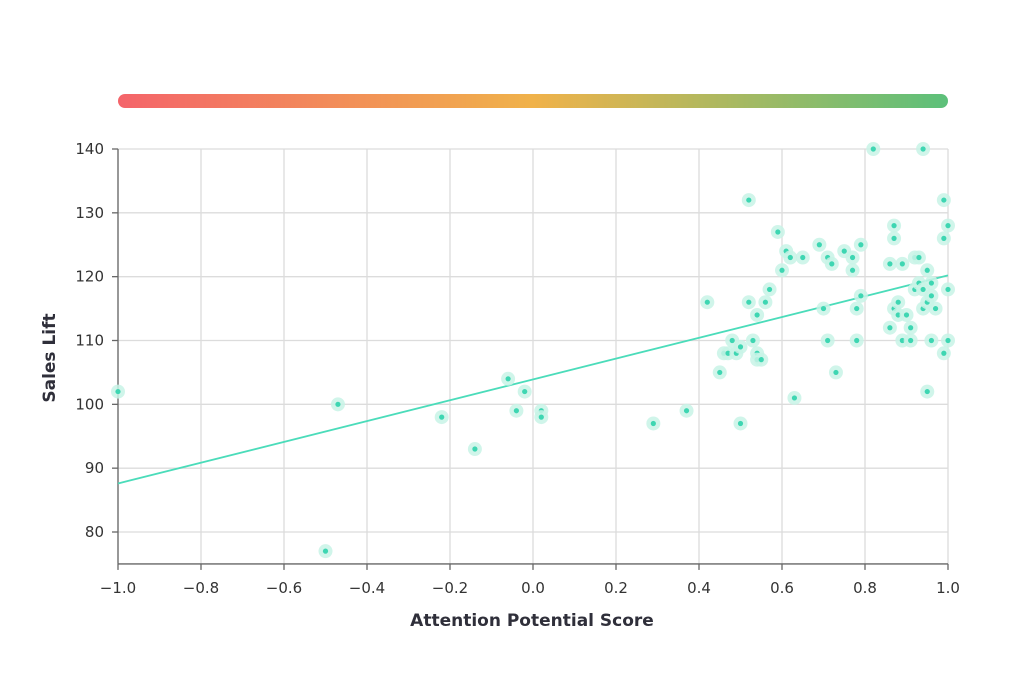 This screenshot has width=1024, height=683. I want to click on x-tick-label: −0.4, so click(367, 588).